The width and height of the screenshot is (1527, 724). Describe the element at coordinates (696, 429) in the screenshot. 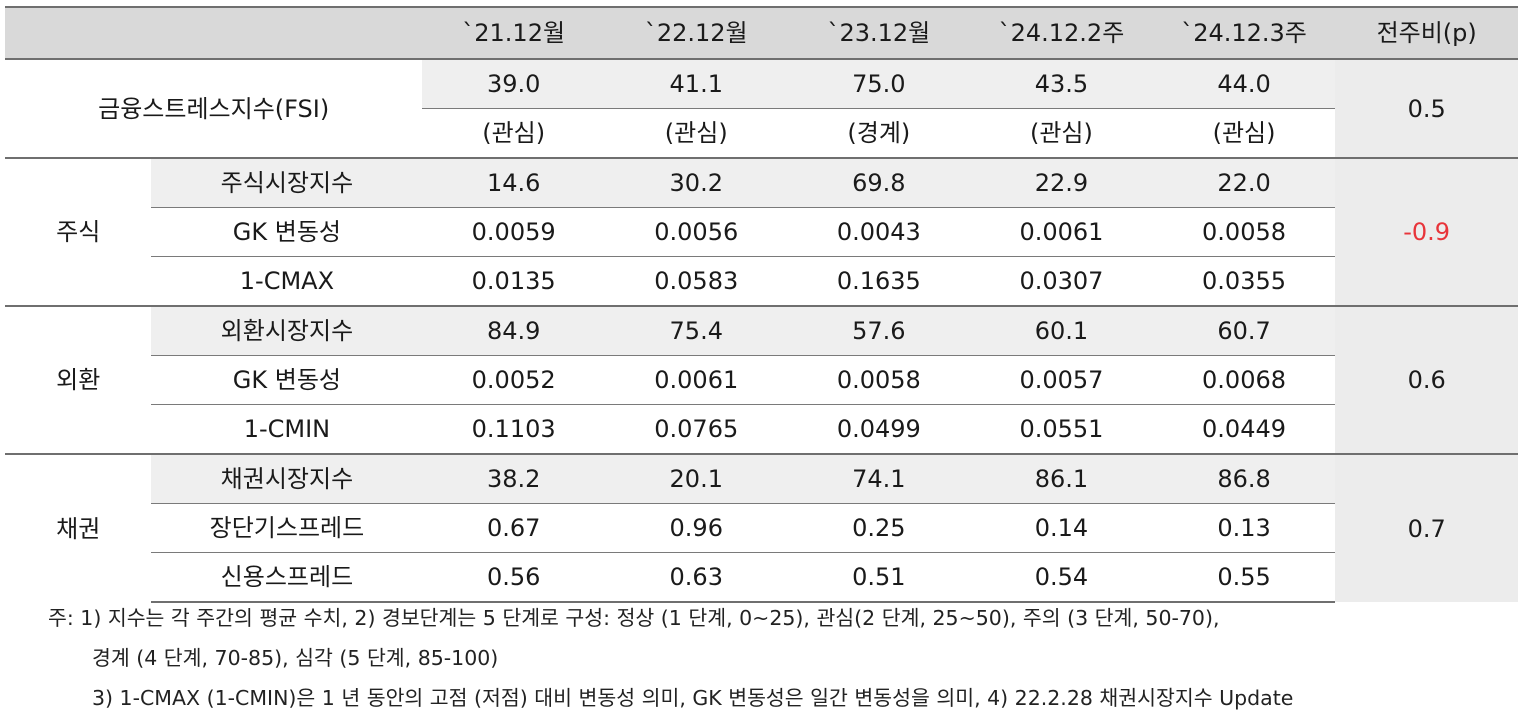

I see `table-cell: 0.0765` at that location.